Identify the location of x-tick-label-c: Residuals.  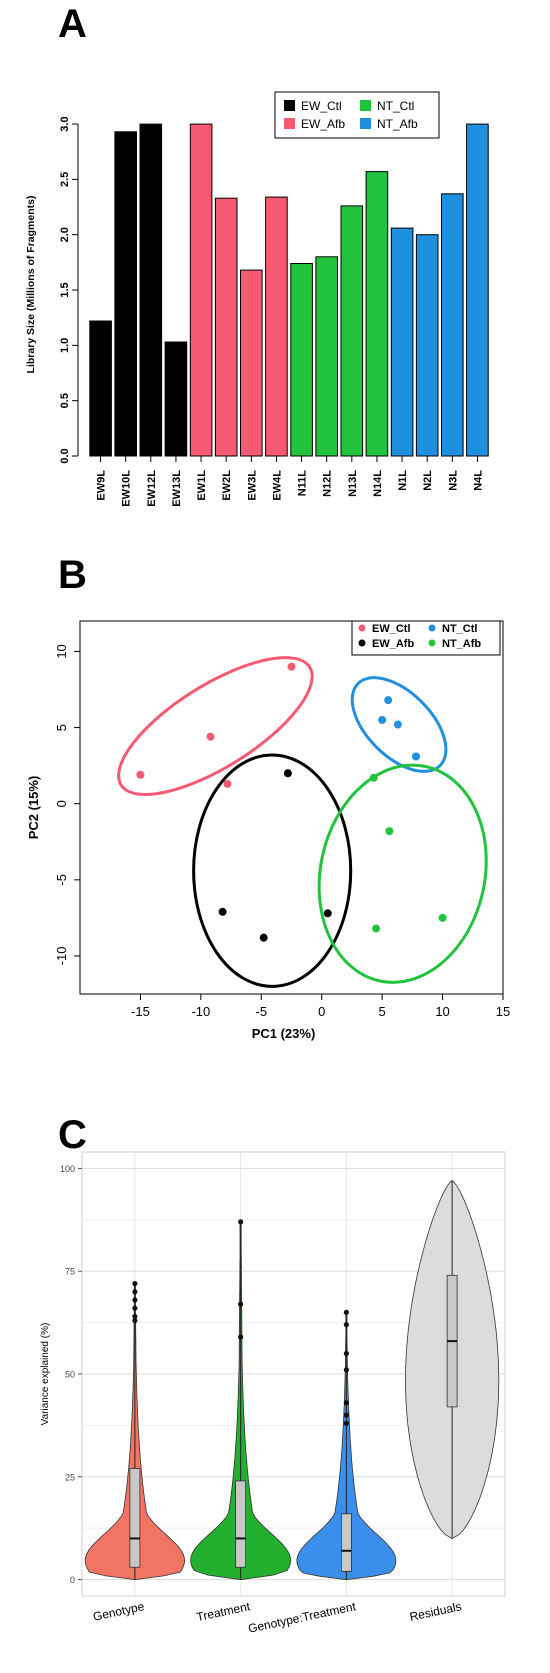
(435, 1611).